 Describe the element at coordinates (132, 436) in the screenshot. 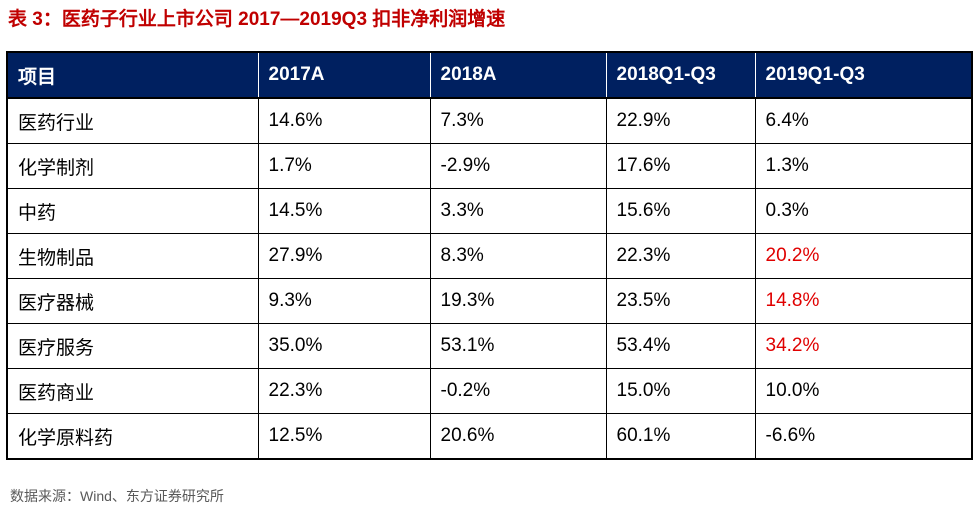

I see `row-label: 化学原料药` at that location.